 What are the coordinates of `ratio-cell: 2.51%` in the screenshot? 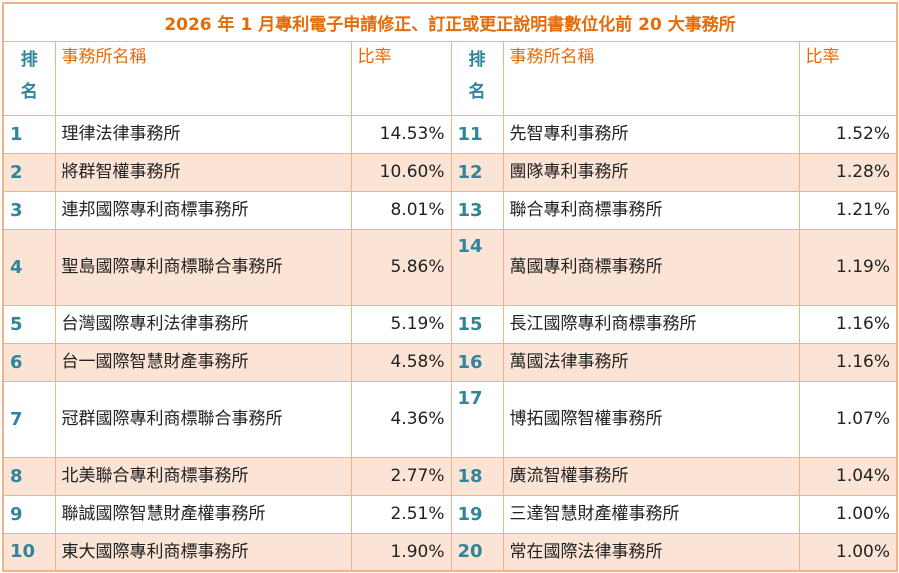 It's located at (401, 514).